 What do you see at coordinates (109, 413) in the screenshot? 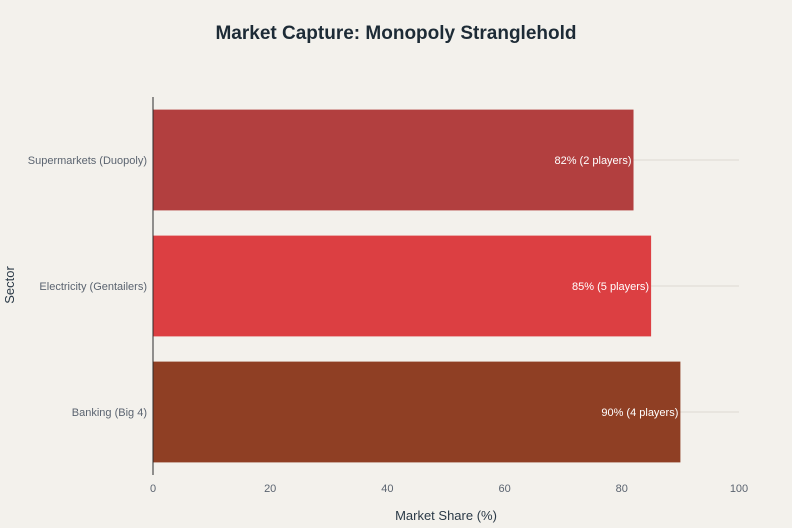
I see `category-label: Banking (Big 4)` at bounding box center [109, 413].